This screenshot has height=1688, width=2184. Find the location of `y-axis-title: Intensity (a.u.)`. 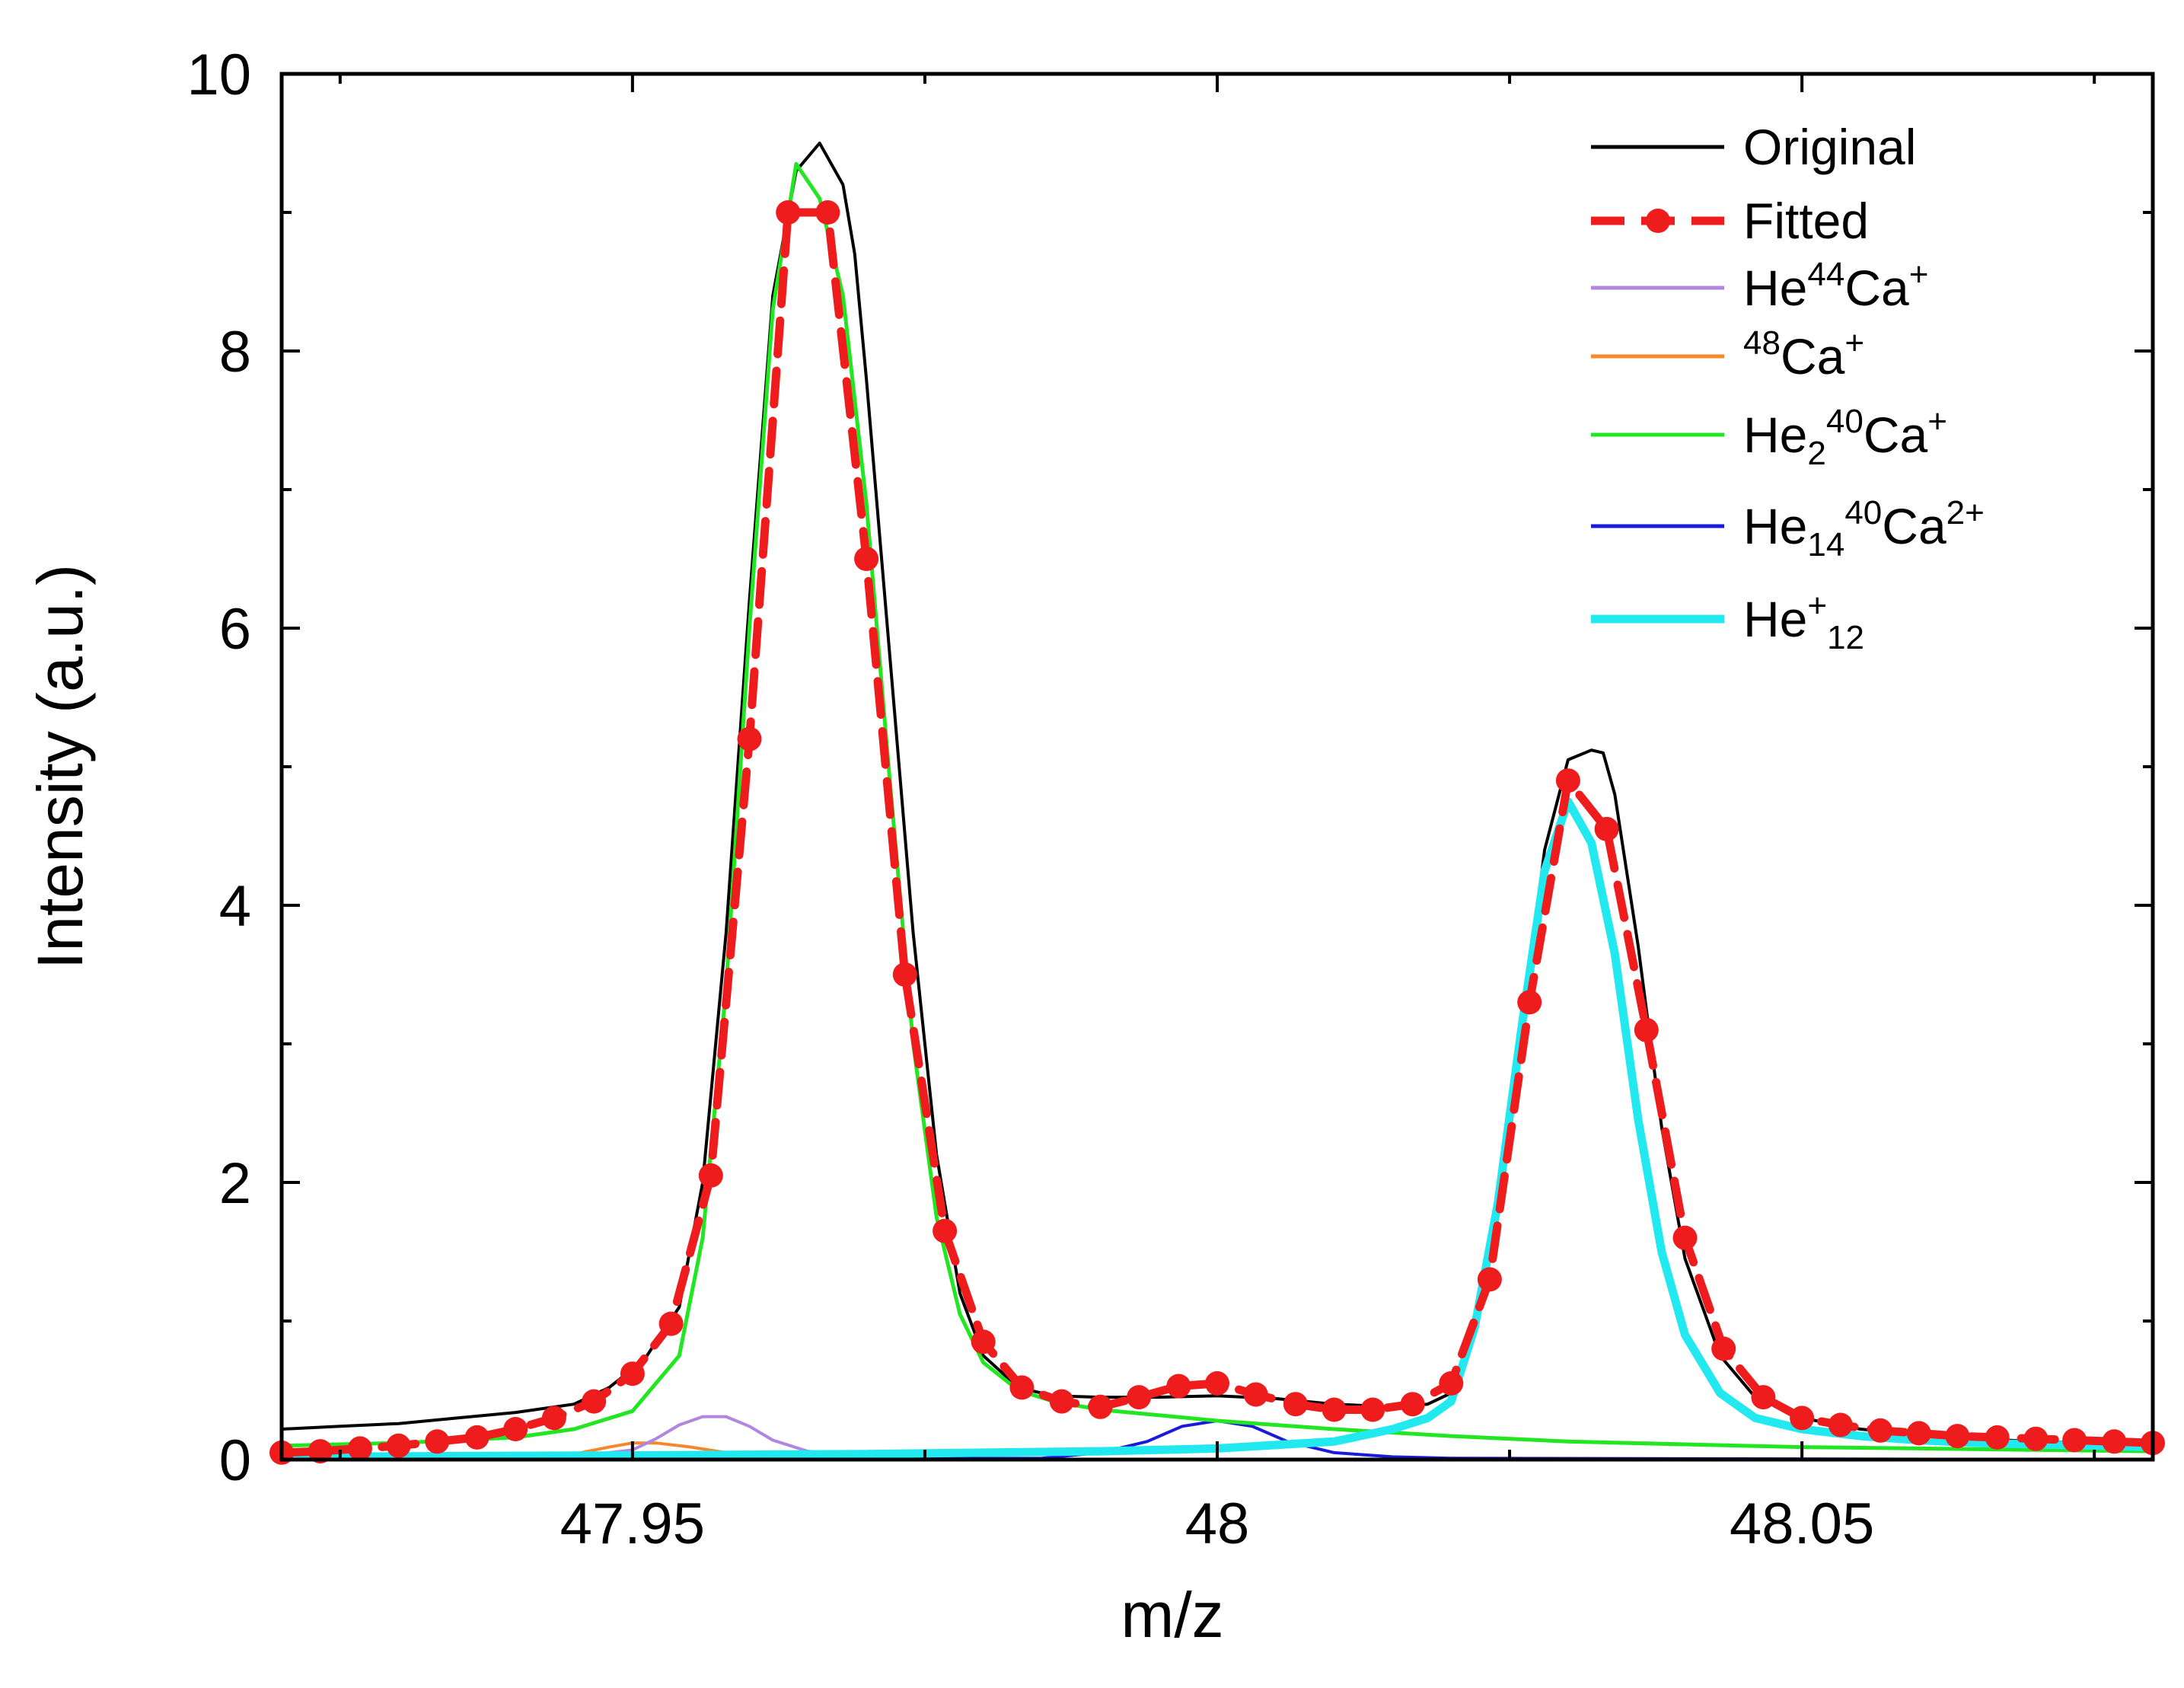

y-axis-title: Intensity (a.u.) is located at coordinates (60, 766).